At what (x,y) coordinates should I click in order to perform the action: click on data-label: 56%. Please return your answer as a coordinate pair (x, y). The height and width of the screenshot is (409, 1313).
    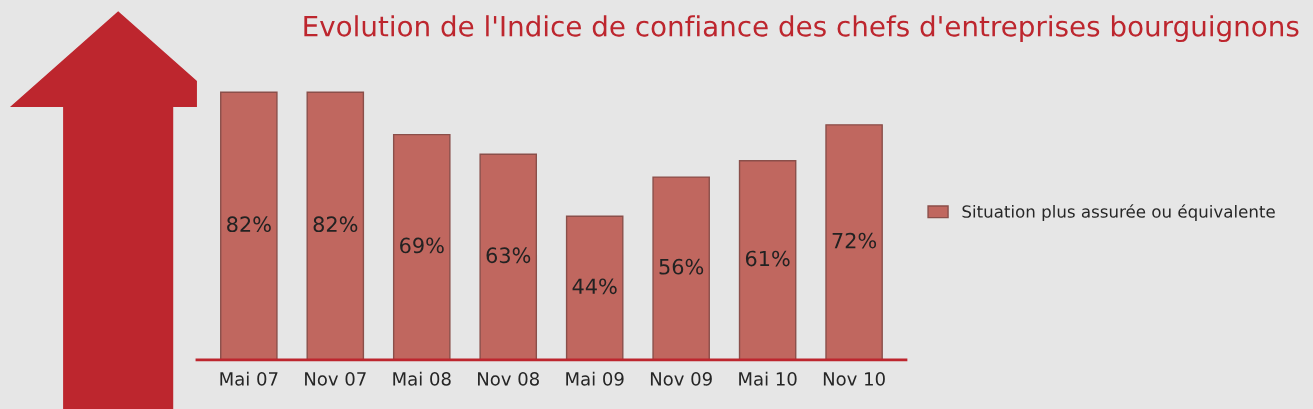
    Looking at the image, I should click on (681, 266).